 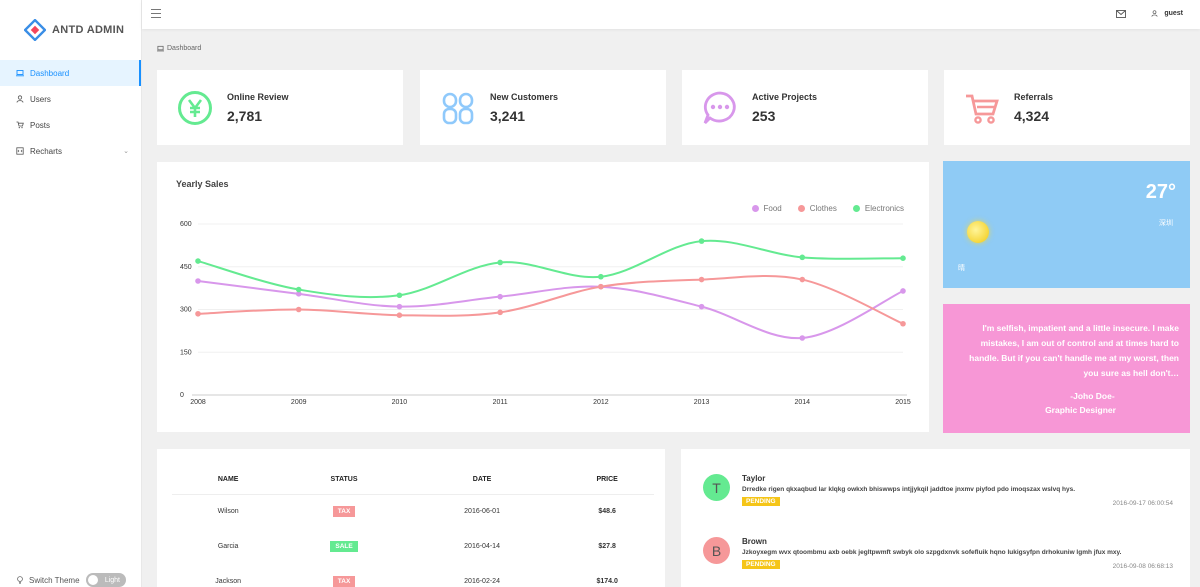 I want to click on number-card-value: 4,324, so click(x=1032, y=115).